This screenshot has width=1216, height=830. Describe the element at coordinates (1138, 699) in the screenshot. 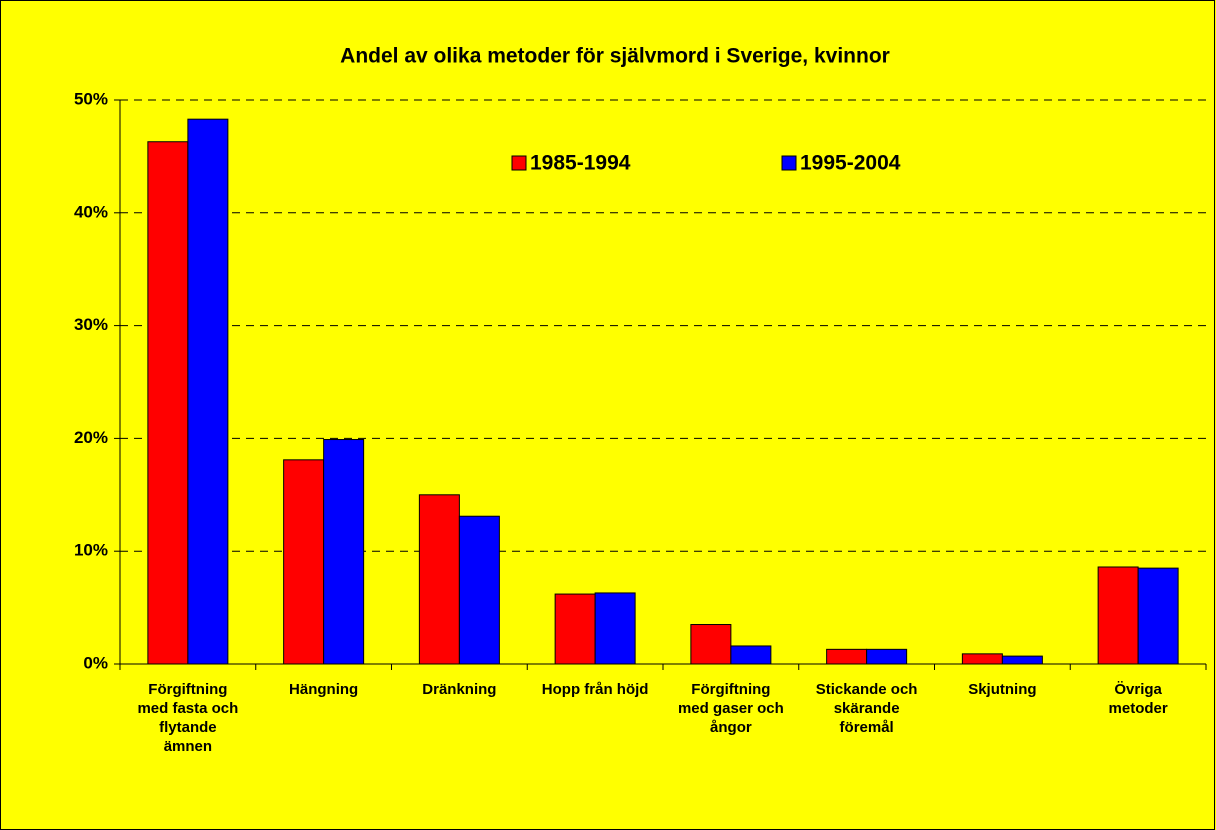

I see `x-tick-label: Övriga metoder` at that location.